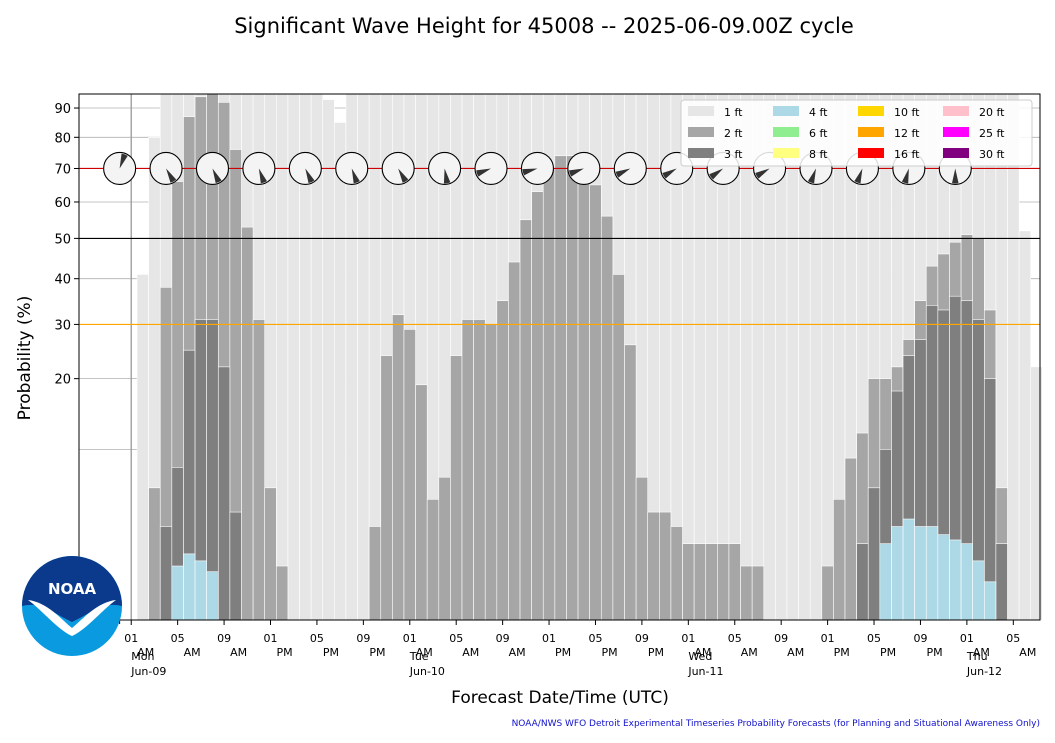 This screenshot has height=743, width=1055. I want to click on x-tick-date: Jun-09, so click(148, 671).